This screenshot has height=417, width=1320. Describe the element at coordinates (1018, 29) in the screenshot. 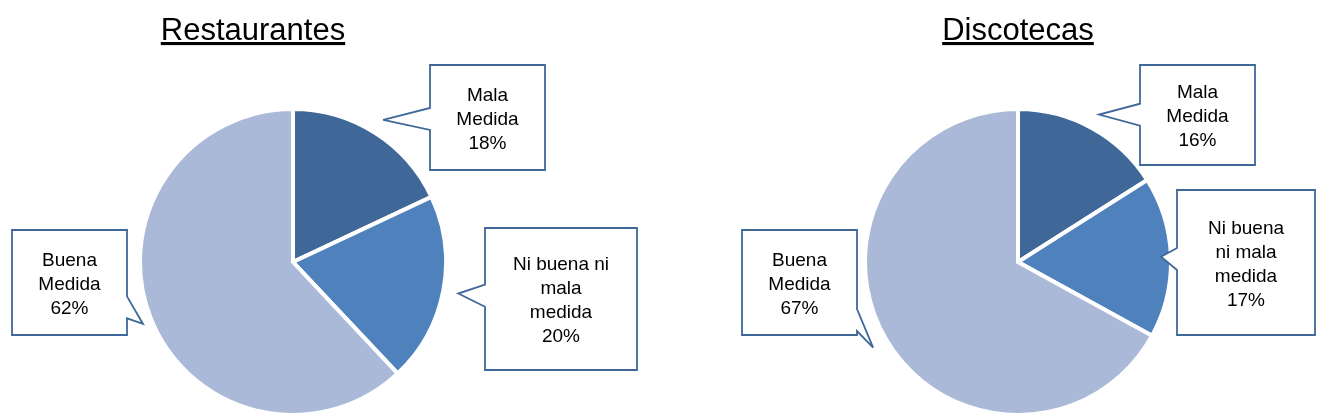

I see `chart-title: Discotecas` at that location.